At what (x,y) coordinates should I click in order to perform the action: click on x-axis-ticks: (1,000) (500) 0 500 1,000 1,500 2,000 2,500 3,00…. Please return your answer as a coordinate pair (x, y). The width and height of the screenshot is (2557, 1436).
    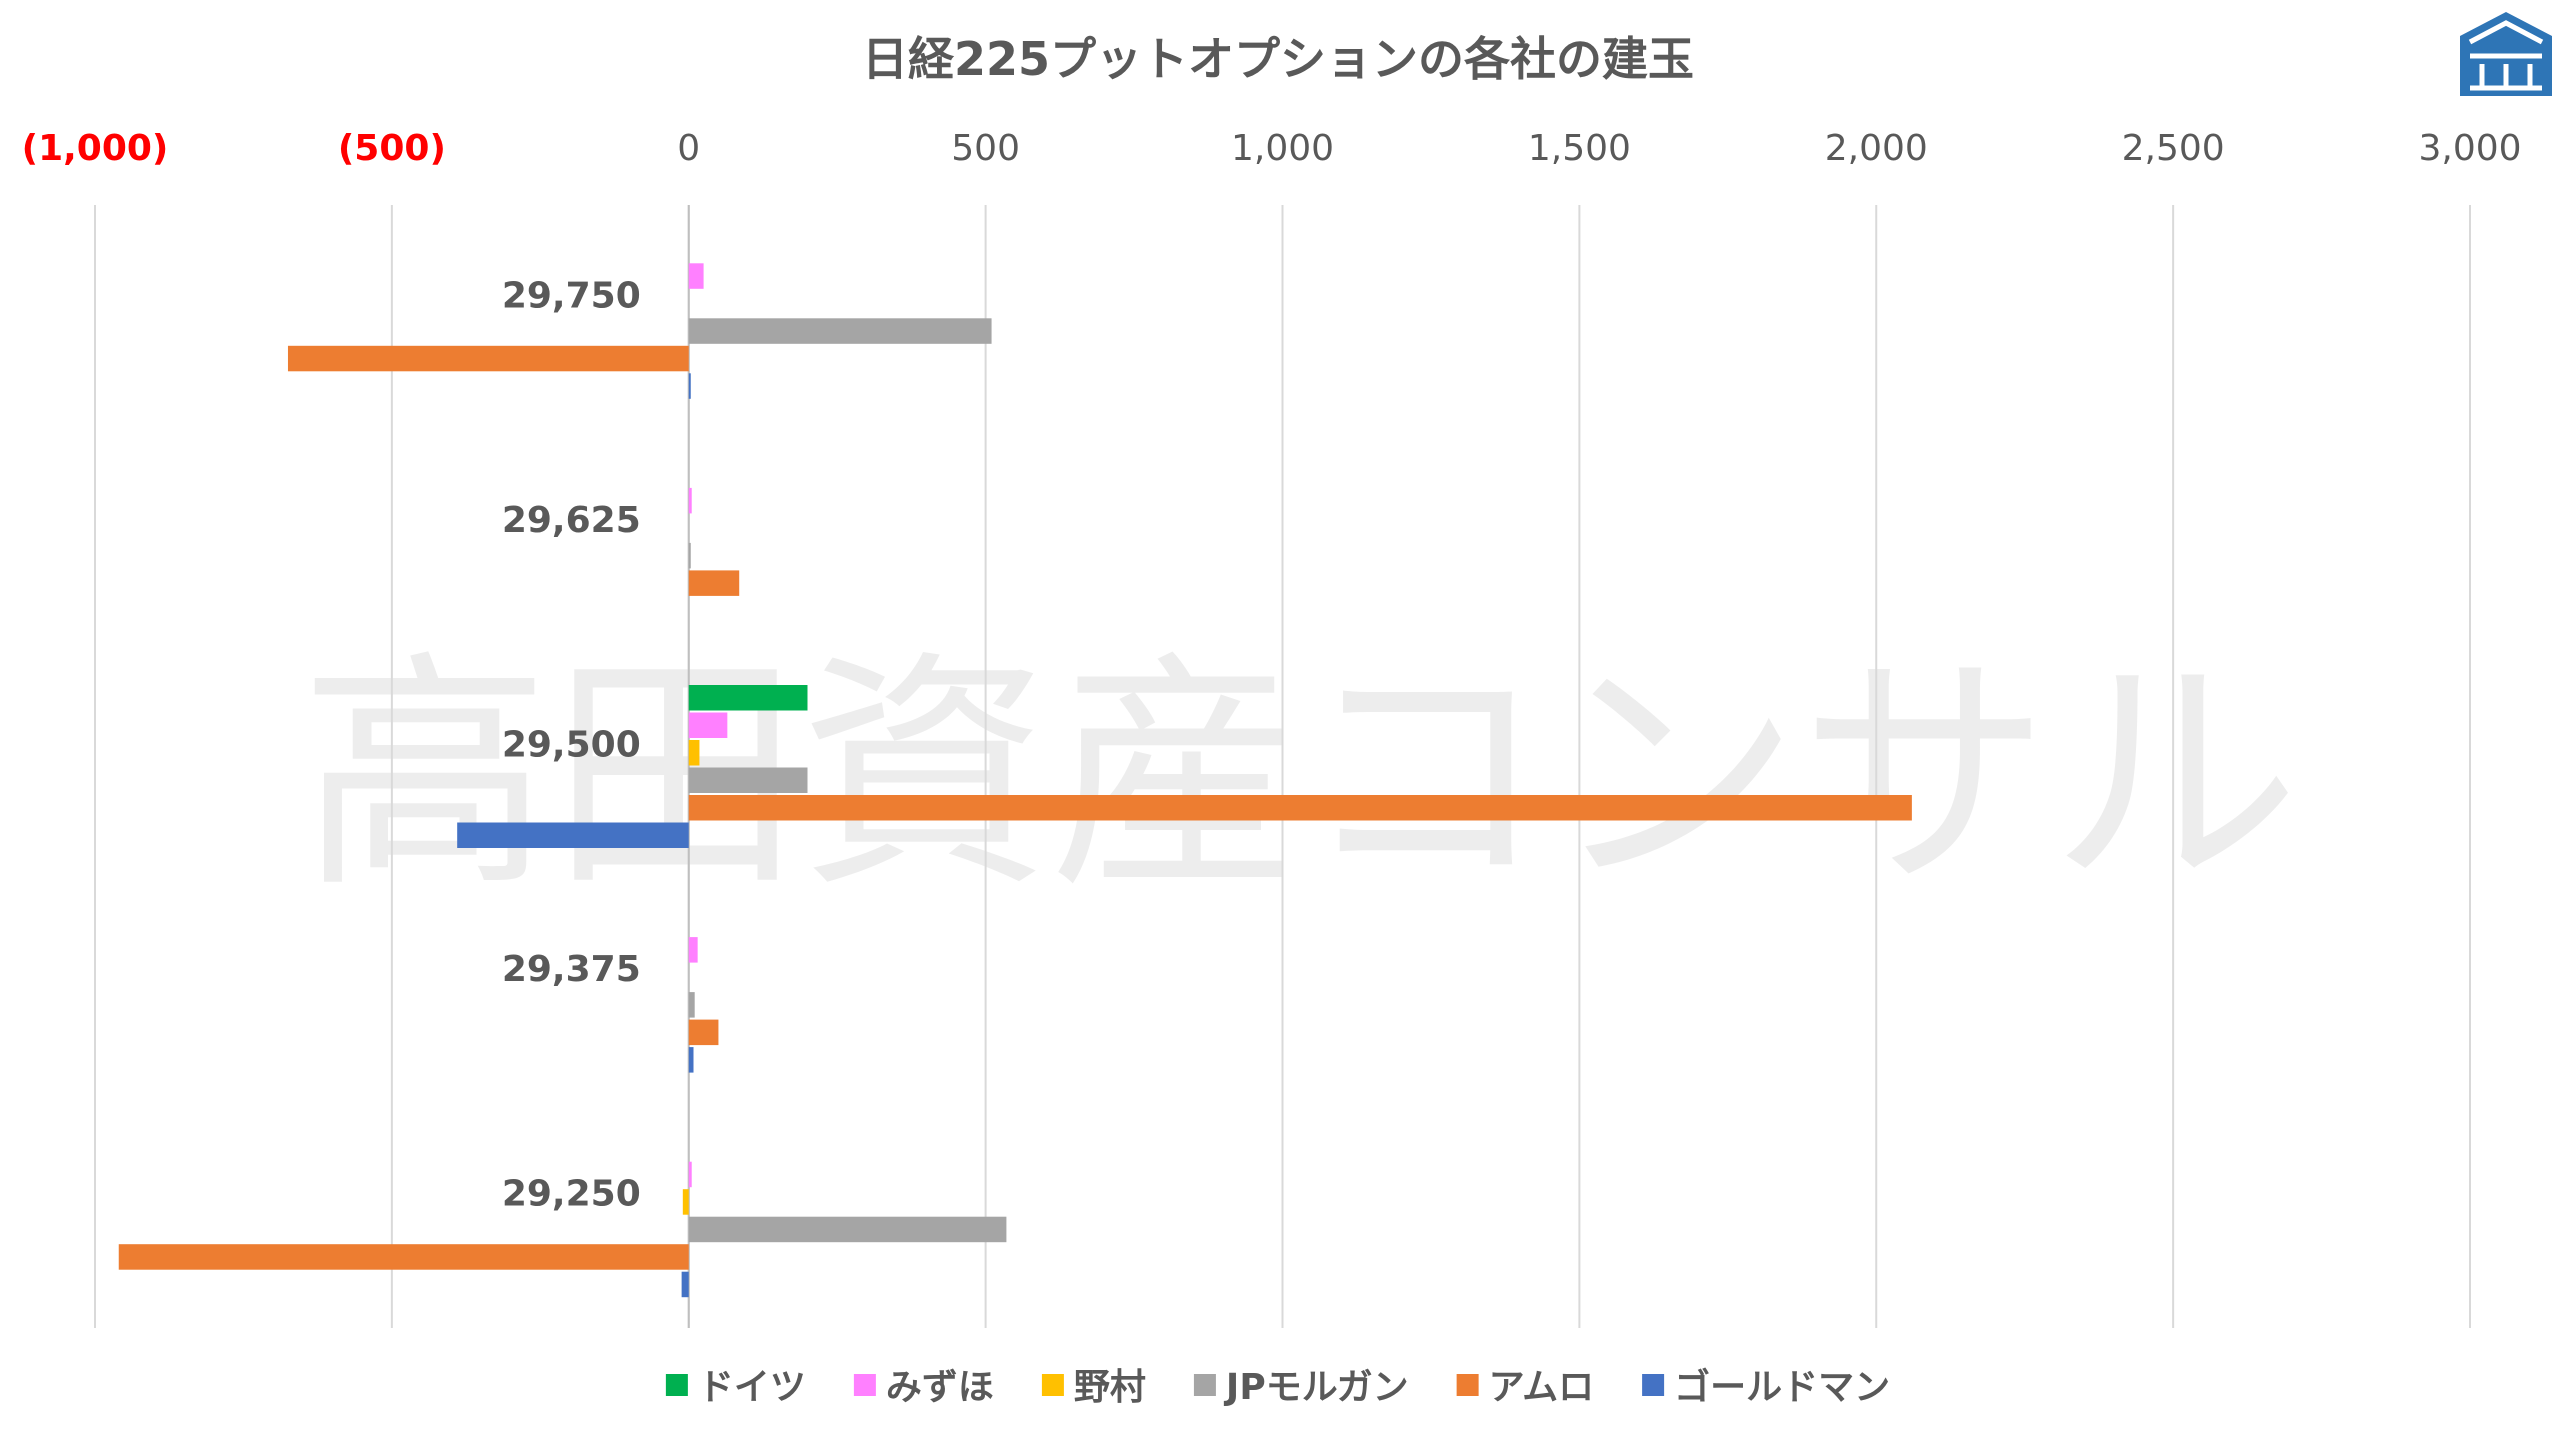
    Looking at the image, I should click on (1272, 148).